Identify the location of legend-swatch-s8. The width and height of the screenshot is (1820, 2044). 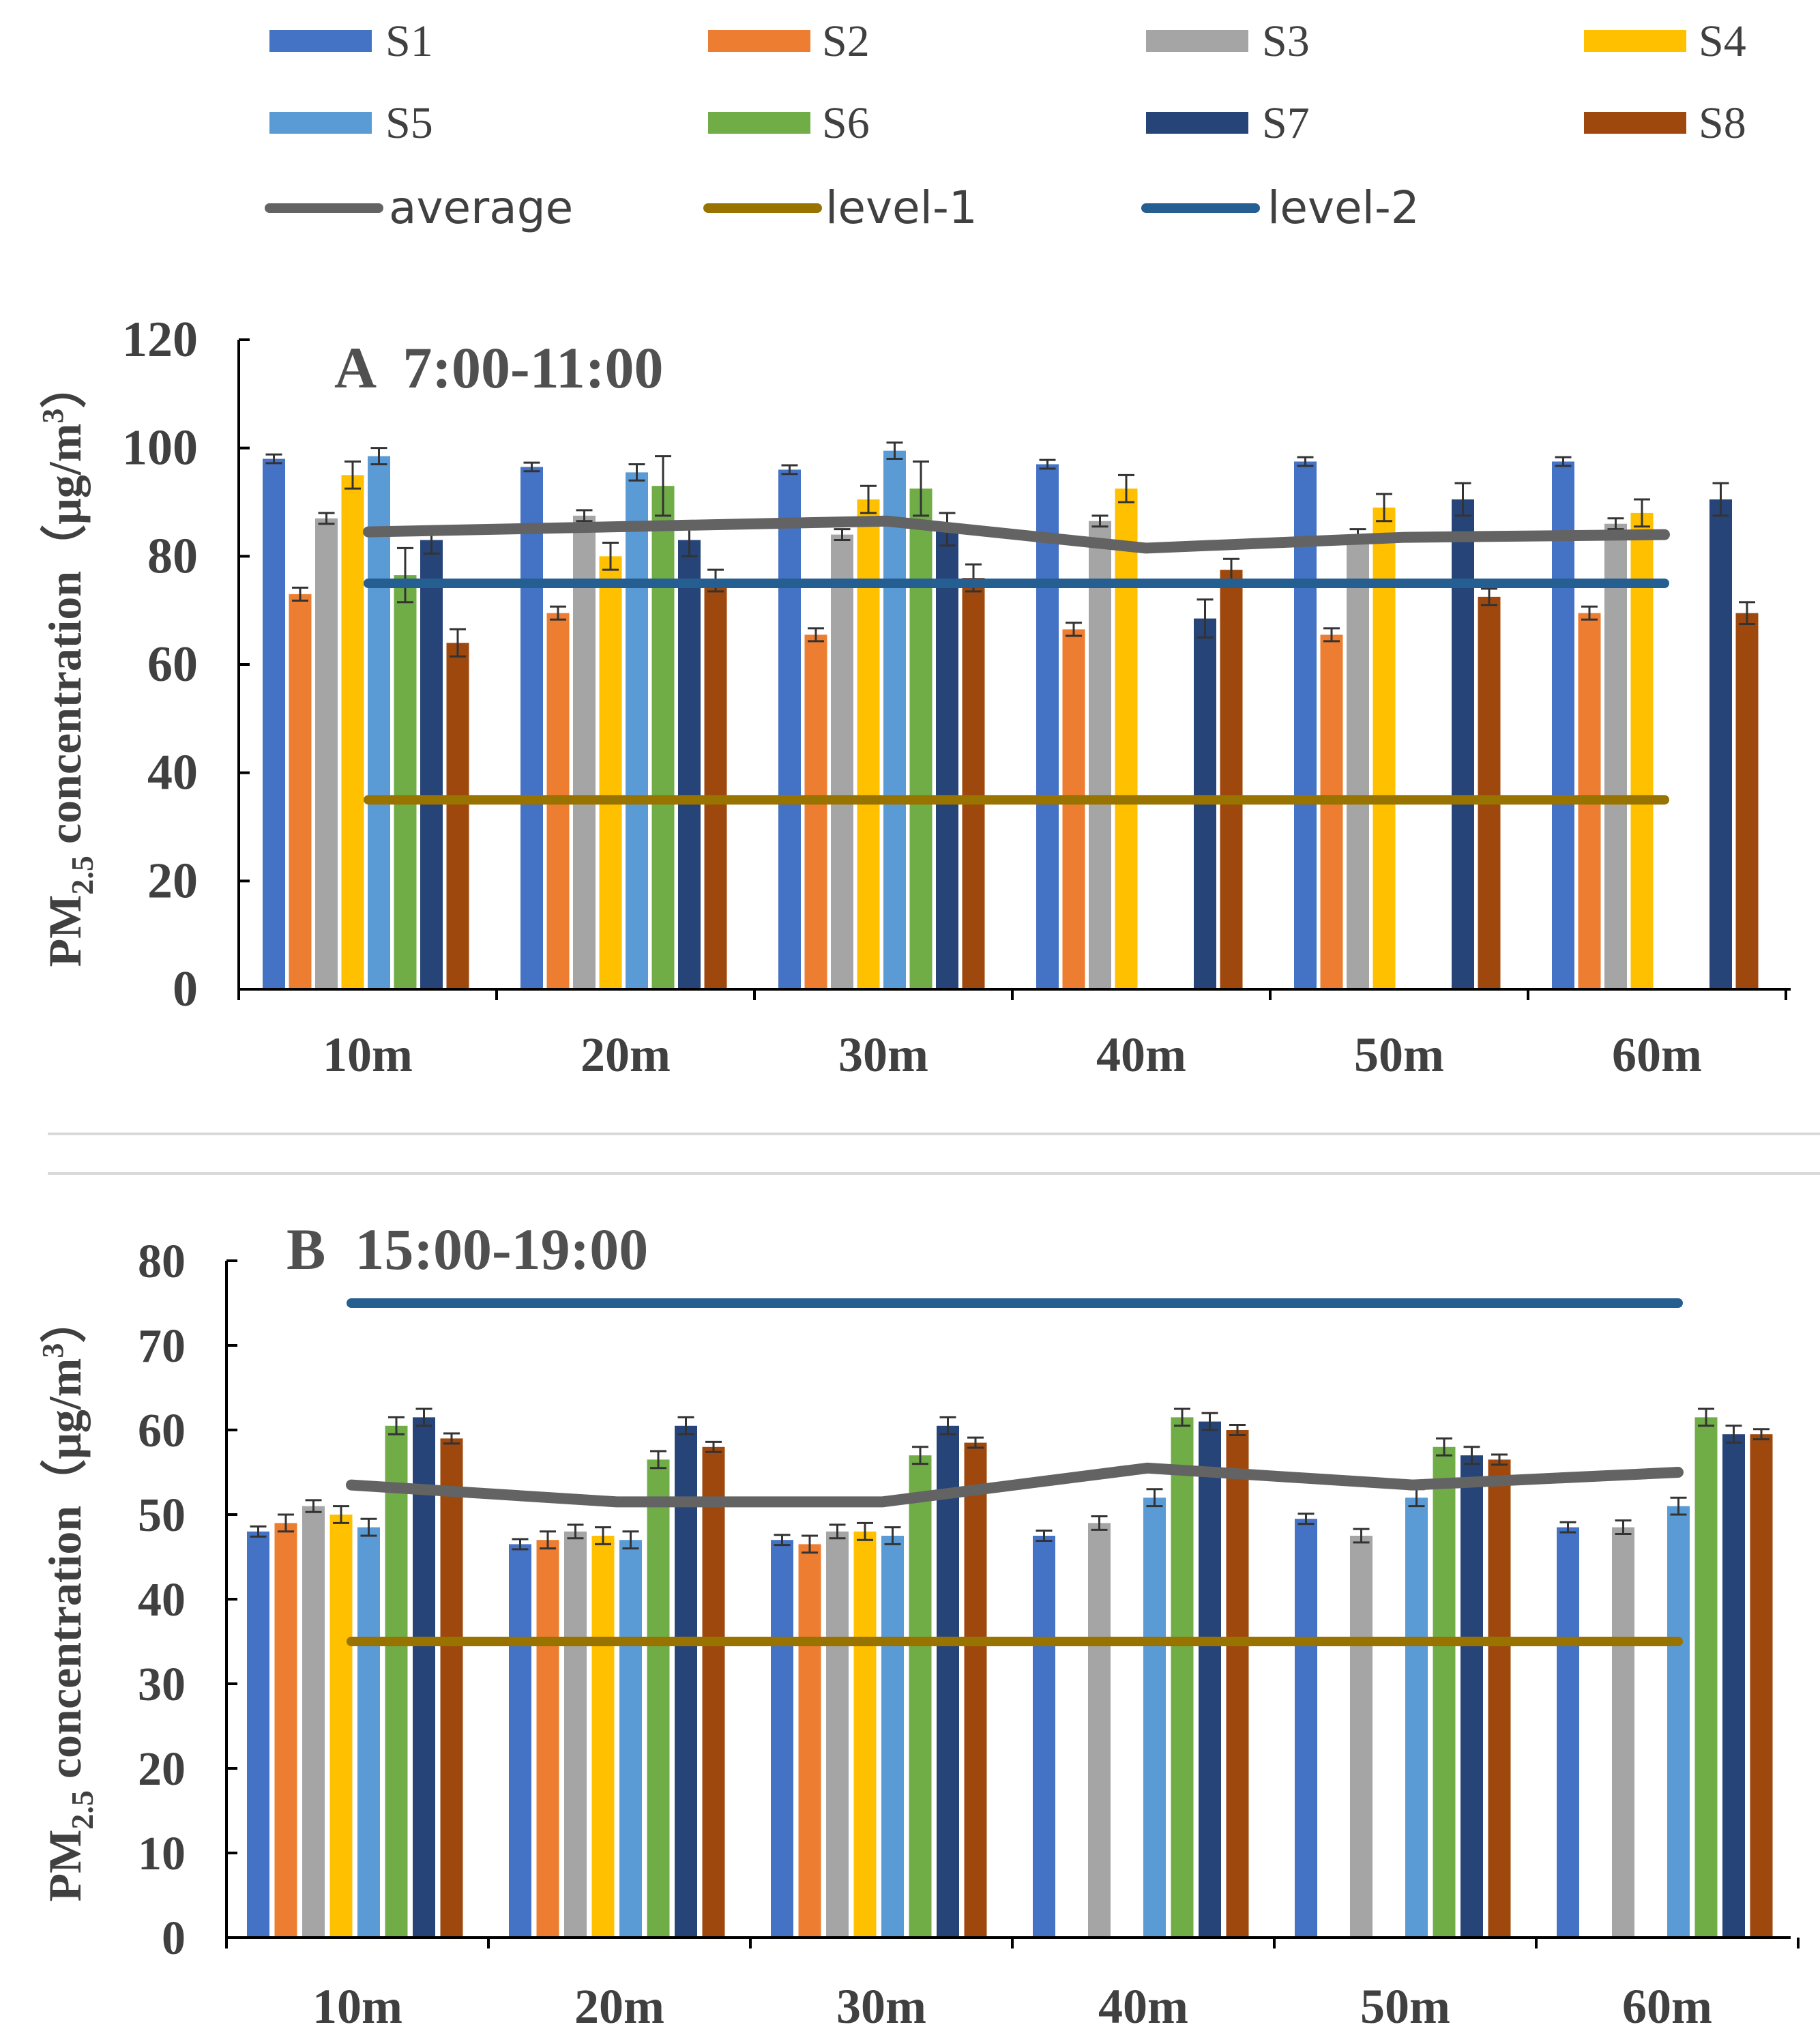
(1635, 123).